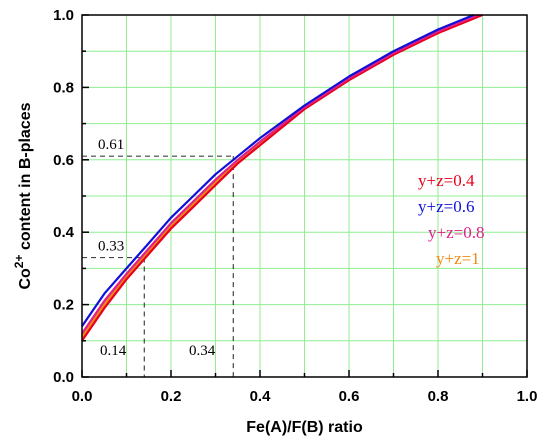 The width and height of the screenshot is (550, 444). What do you see at coordinates (111, 145) in the screenshot?
I see `annotation-y-value: 0.61` at bounding box center [111, 145].